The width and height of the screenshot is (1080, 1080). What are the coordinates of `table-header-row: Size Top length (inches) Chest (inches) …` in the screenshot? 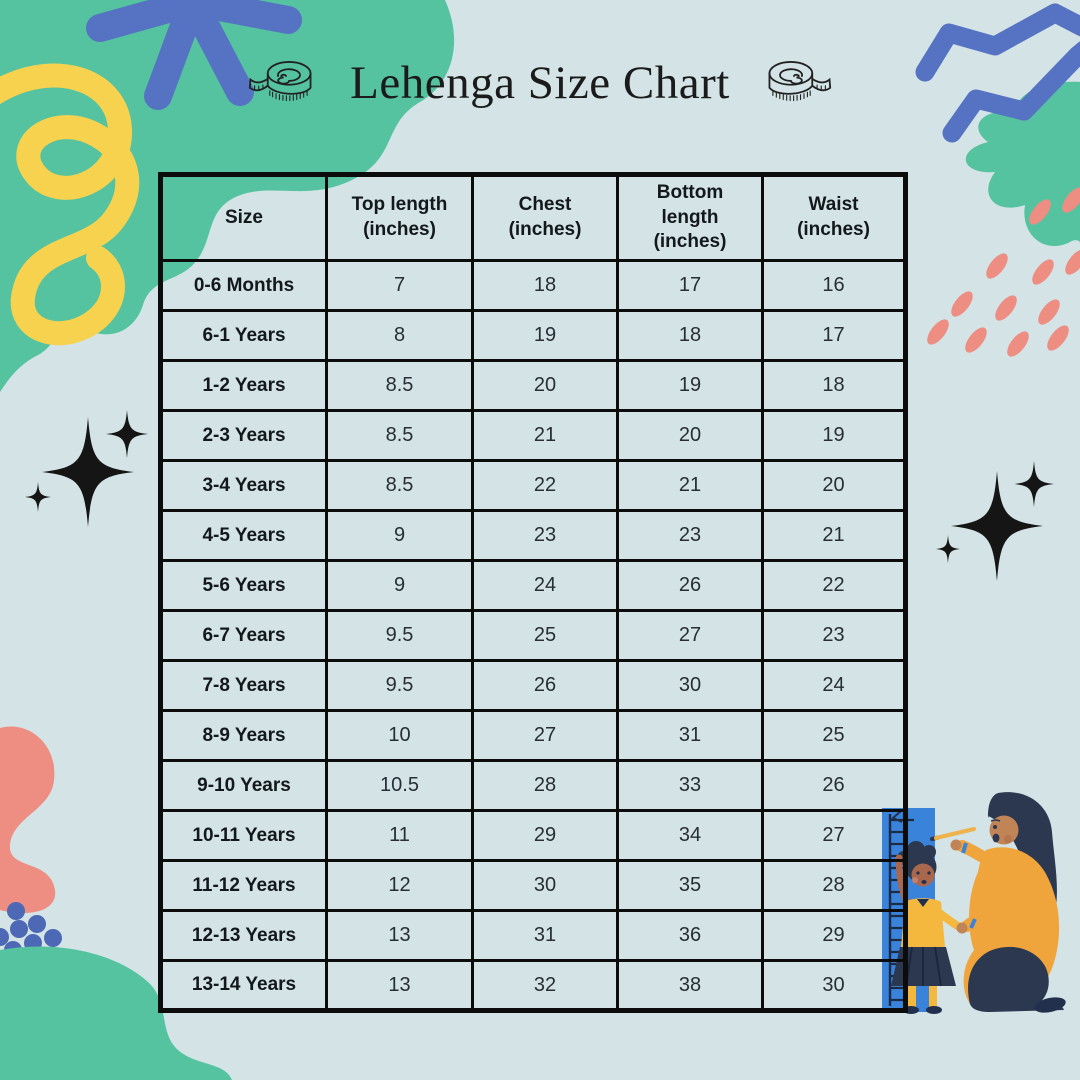 It's located at (533, 217).